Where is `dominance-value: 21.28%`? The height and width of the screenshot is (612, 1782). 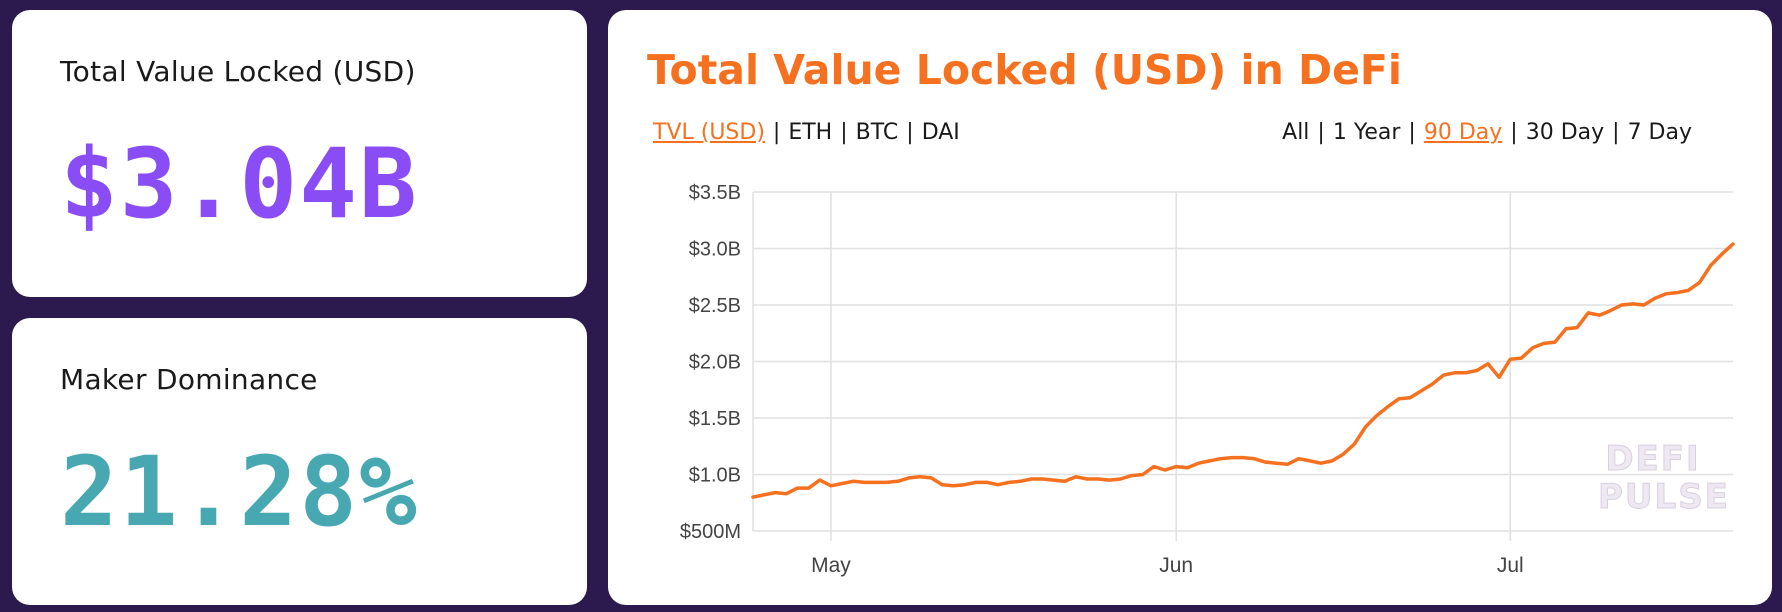
dominance-value: 21.28% is located at coordinates (239, 492).